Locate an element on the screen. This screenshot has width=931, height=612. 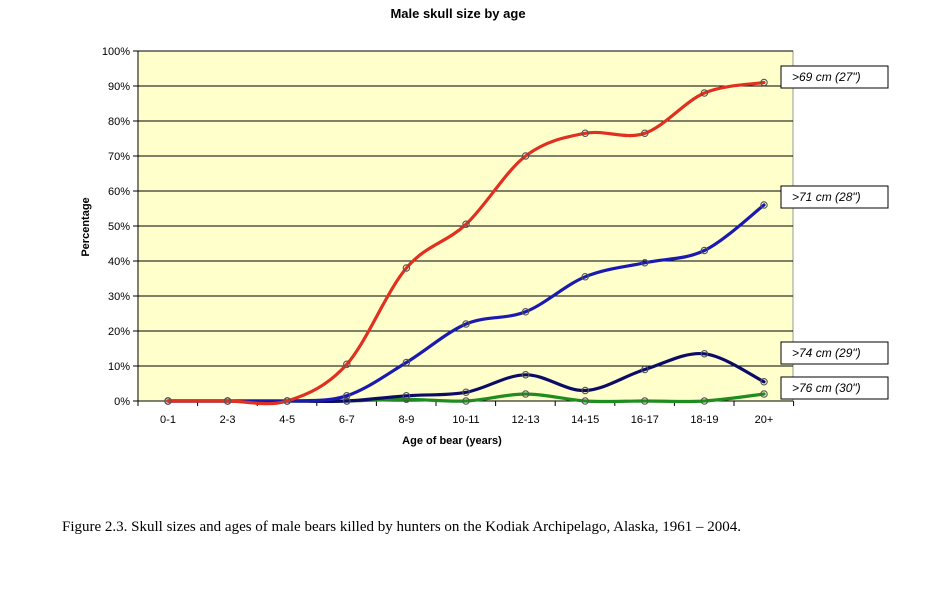
series-label-1: >69 cm (27") is located at coordinates (834, 77).